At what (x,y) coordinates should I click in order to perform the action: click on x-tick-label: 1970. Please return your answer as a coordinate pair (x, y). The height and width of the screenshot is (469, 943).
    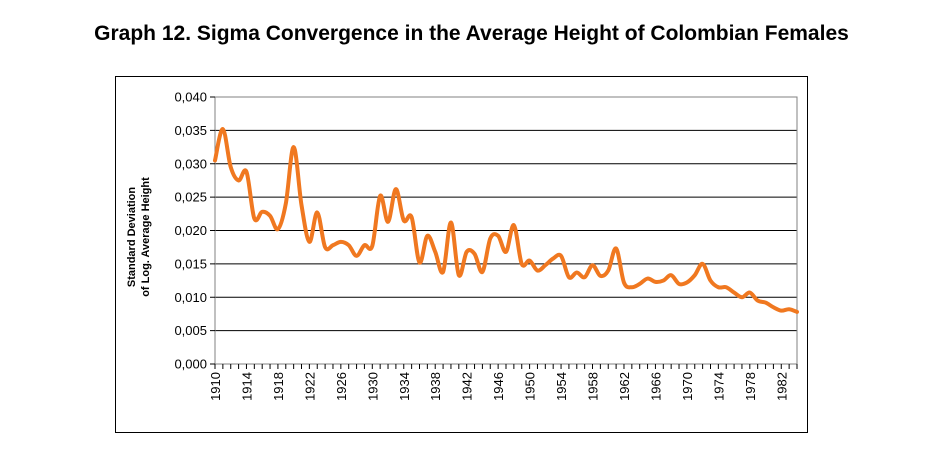
    Looking at the image, I should click on (687, 386).